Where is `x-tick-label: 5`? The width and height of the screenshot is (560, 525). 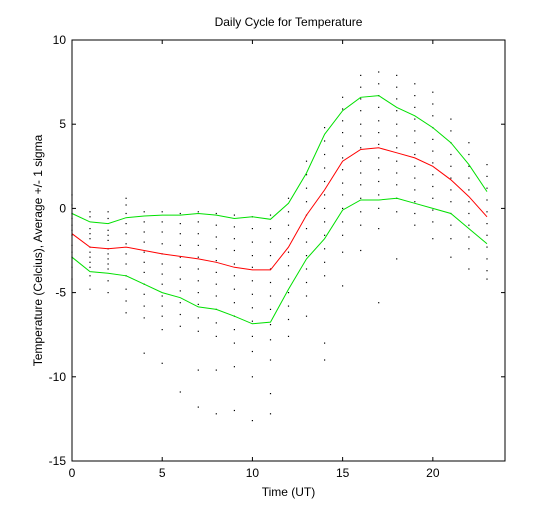 x-tick-label: 5 is located at coordinates (162, 473).